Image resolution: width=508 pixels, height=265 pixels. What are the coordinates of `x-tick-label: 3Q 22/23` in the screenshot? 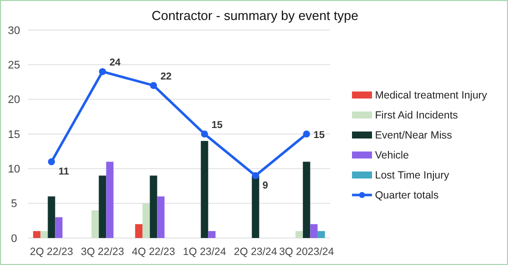 It's located at (102, 252).